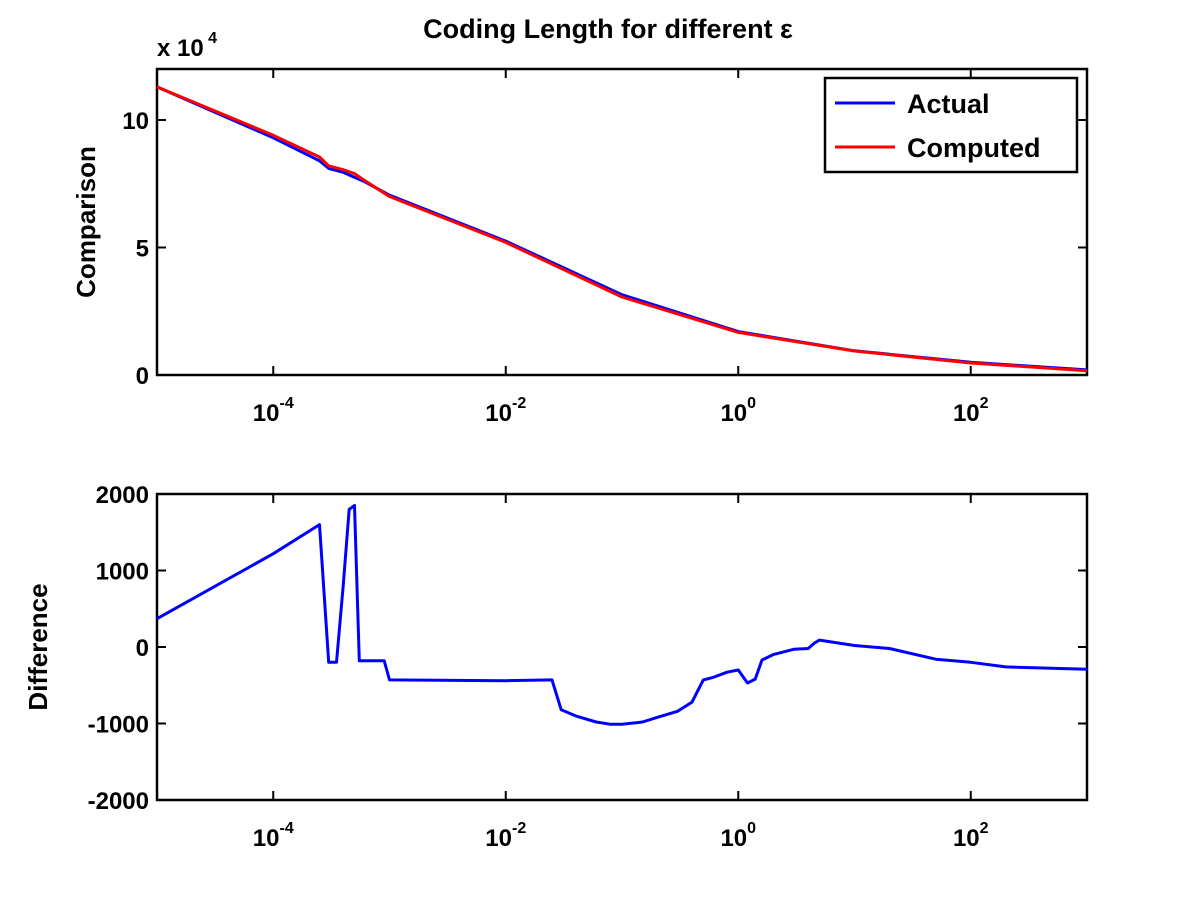 This screenshot has height=900, width=1201. What do you see at coordinates (286, 828) in the screenshot?
I see `difference-x-tick-exponent: -4` at bounding box center [286, 828].